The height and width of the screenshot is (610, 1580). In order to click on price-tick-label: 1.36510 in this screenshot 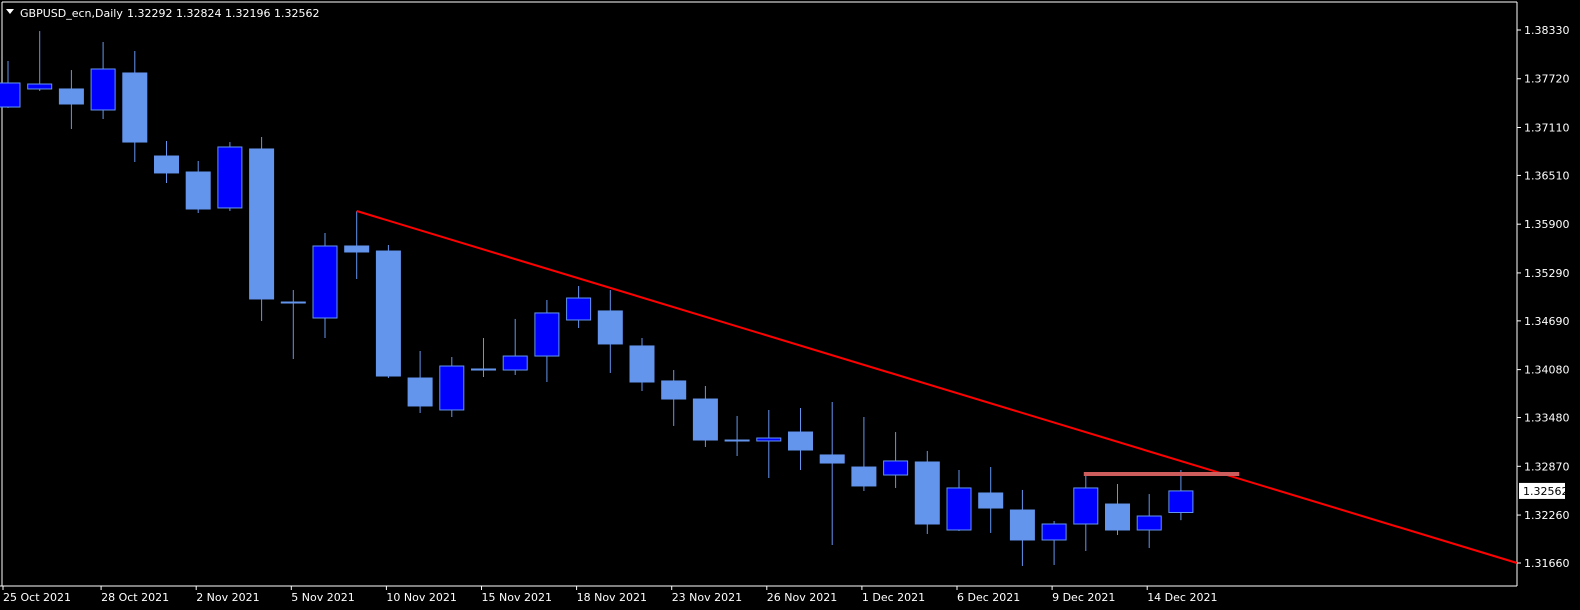, I will do `click(1547, 175)`.